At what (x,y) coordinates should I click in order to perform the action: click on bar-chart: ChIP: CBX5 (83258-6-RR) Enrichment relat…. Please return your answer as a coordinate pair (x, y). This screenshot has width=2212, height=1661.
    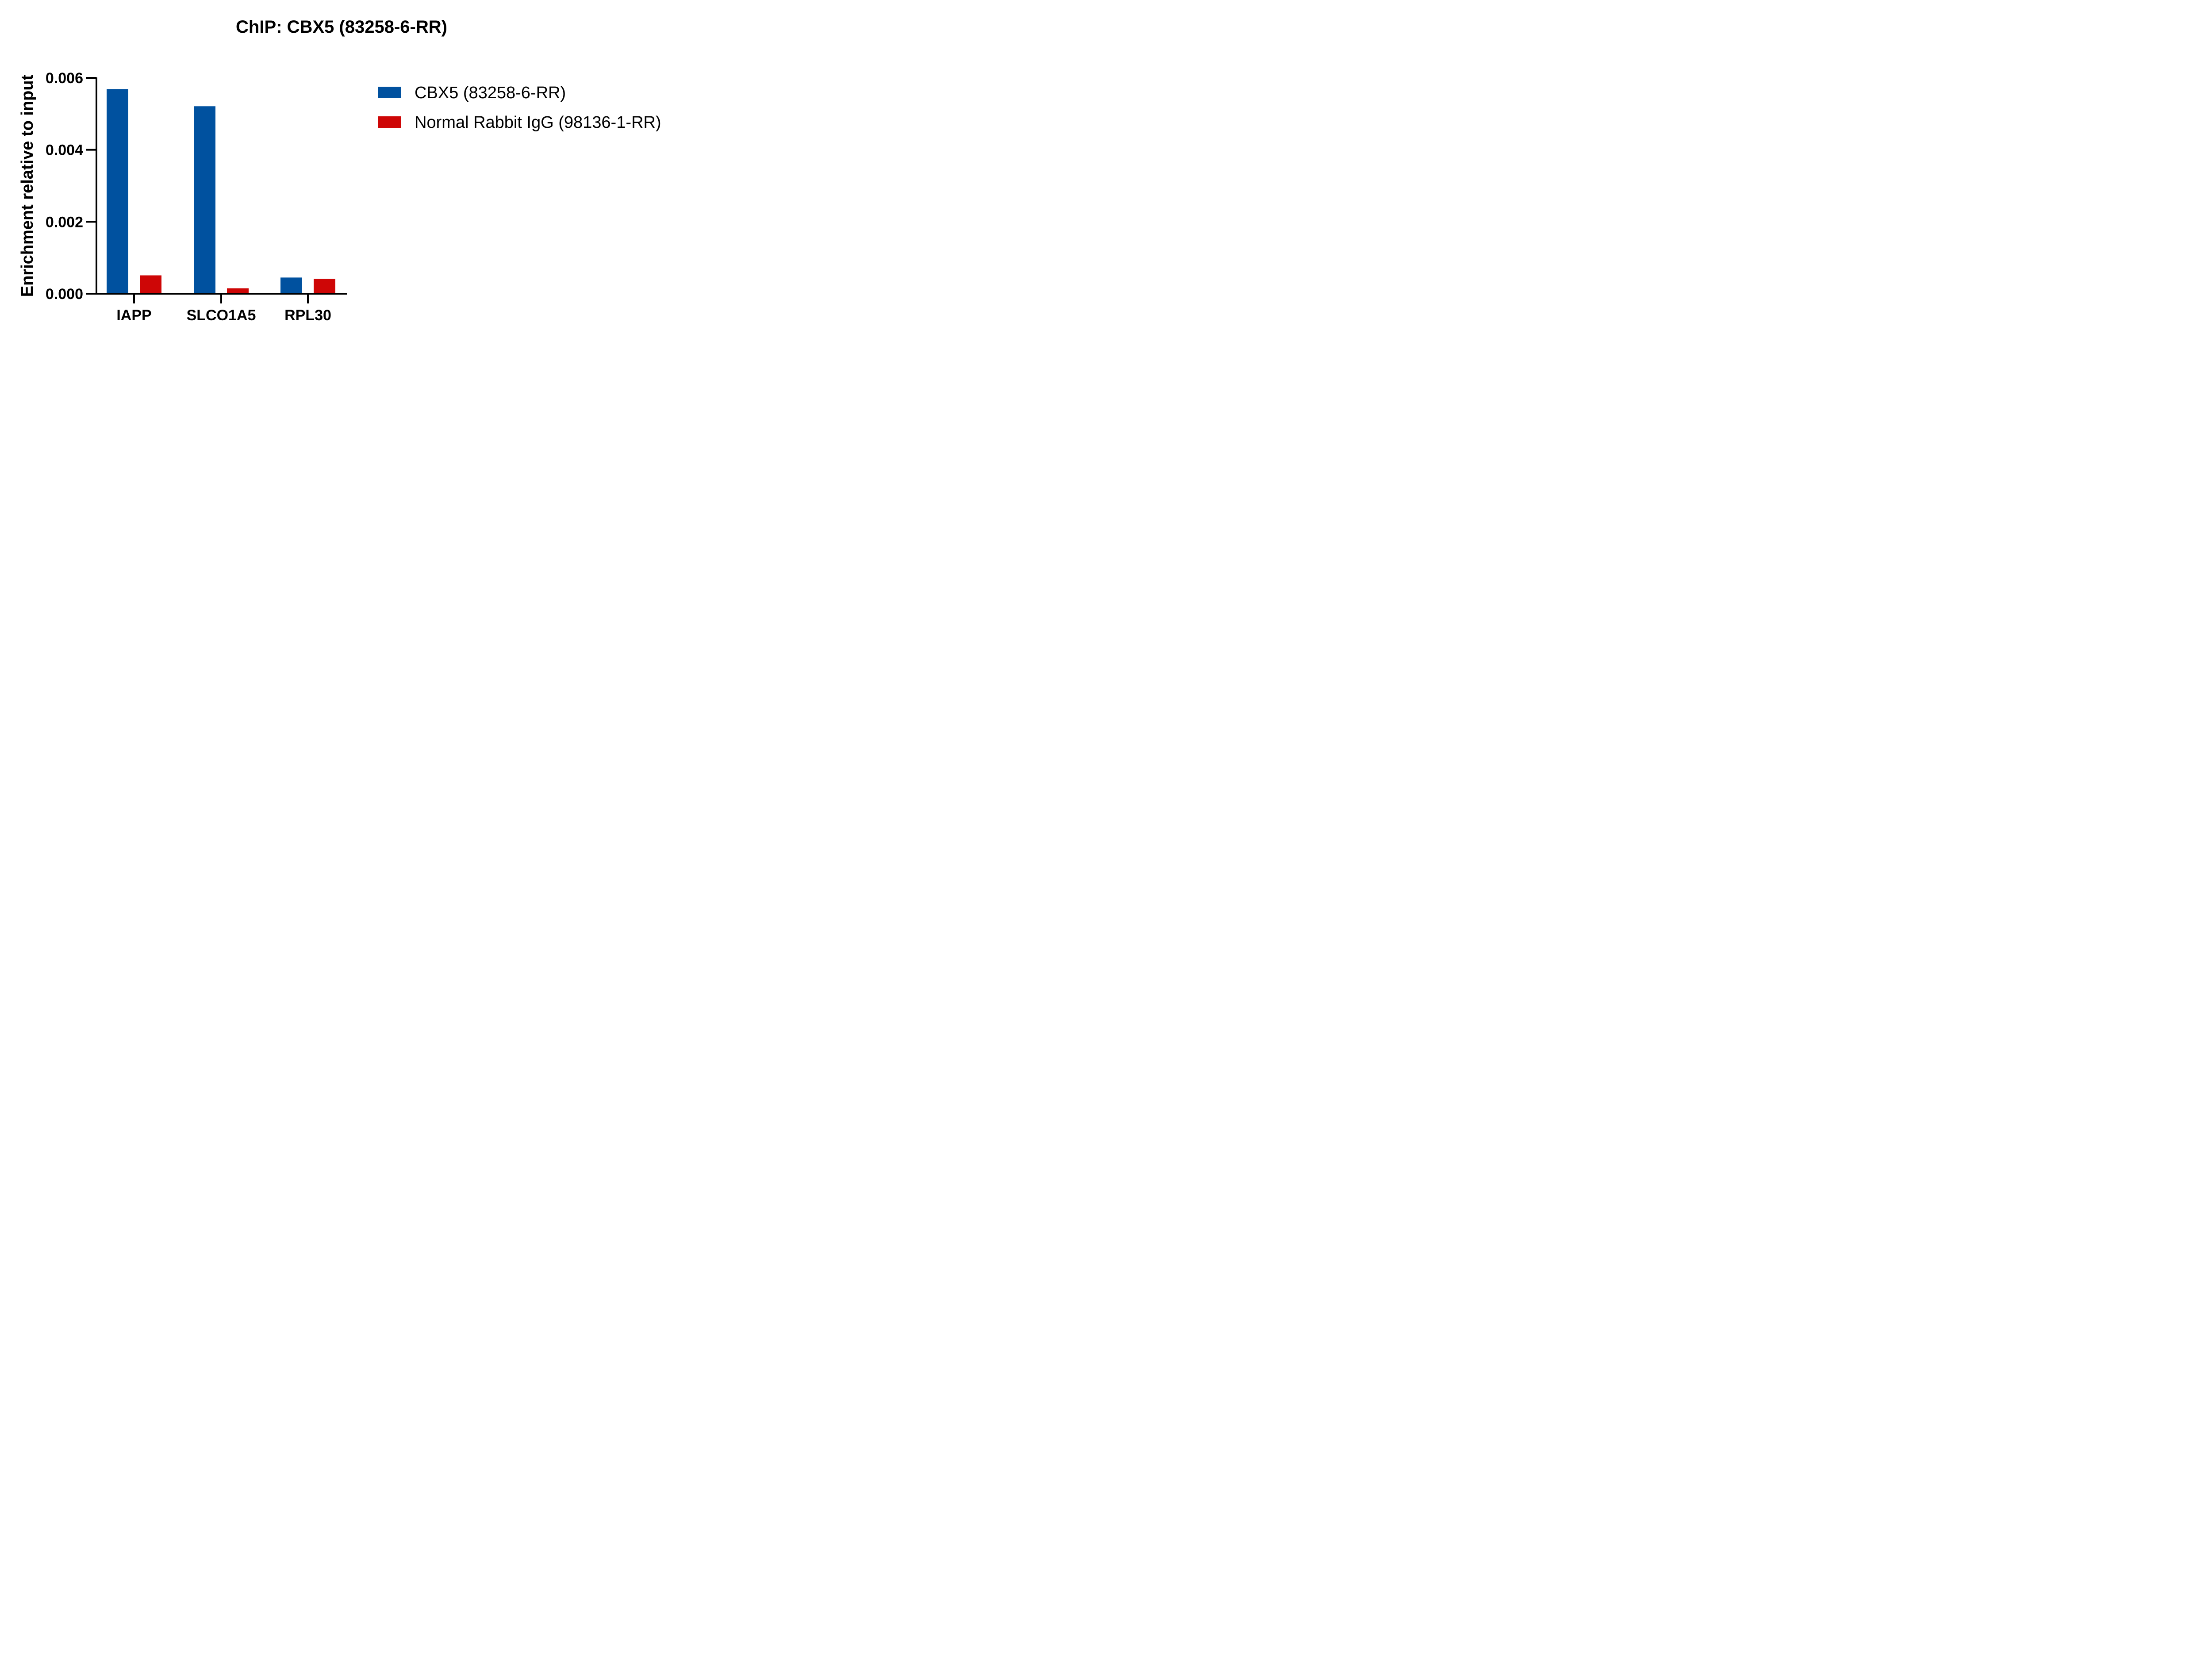
    Looking at the image, I should click on (340, 170).